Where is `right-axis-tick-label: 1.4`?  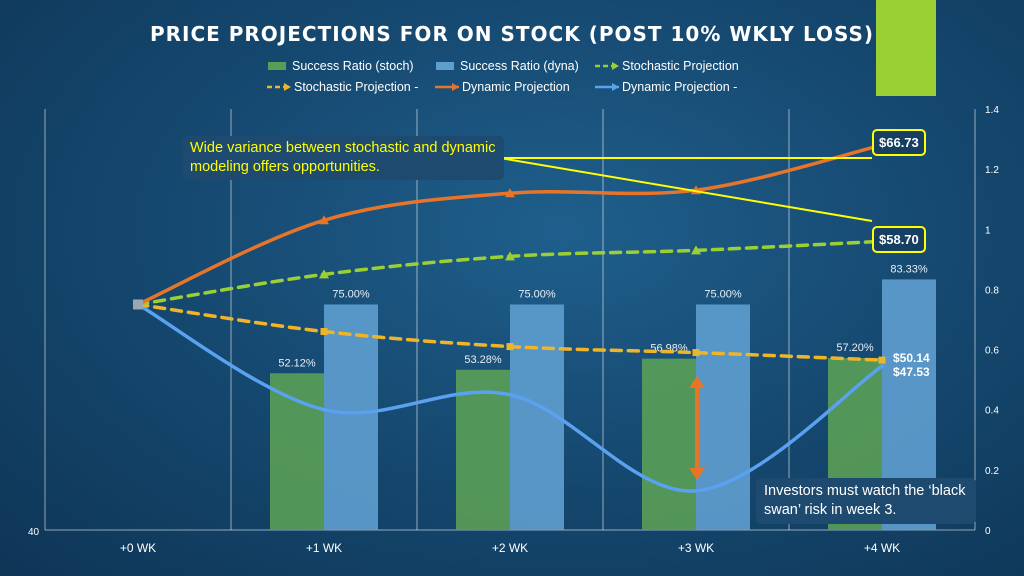
right-axis-tick-label: 1.4 is located at coordinates (992, 110).